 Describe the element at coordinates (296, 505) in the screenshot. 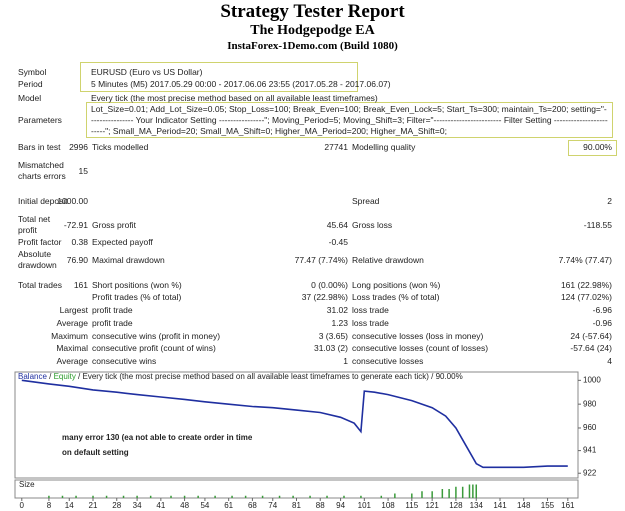

I see `x-tick-label: 81` at that location.